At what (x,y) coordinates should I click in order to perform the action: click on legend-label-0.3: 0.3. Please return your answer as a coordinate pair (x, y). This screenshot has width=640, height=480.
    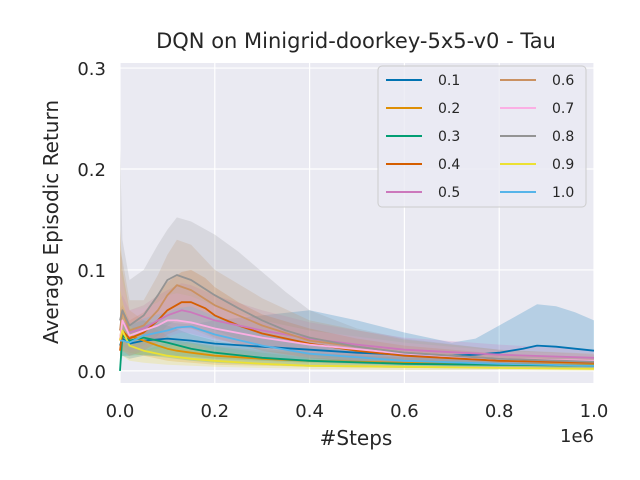
    Looking at the image, I should click on (449, 137).